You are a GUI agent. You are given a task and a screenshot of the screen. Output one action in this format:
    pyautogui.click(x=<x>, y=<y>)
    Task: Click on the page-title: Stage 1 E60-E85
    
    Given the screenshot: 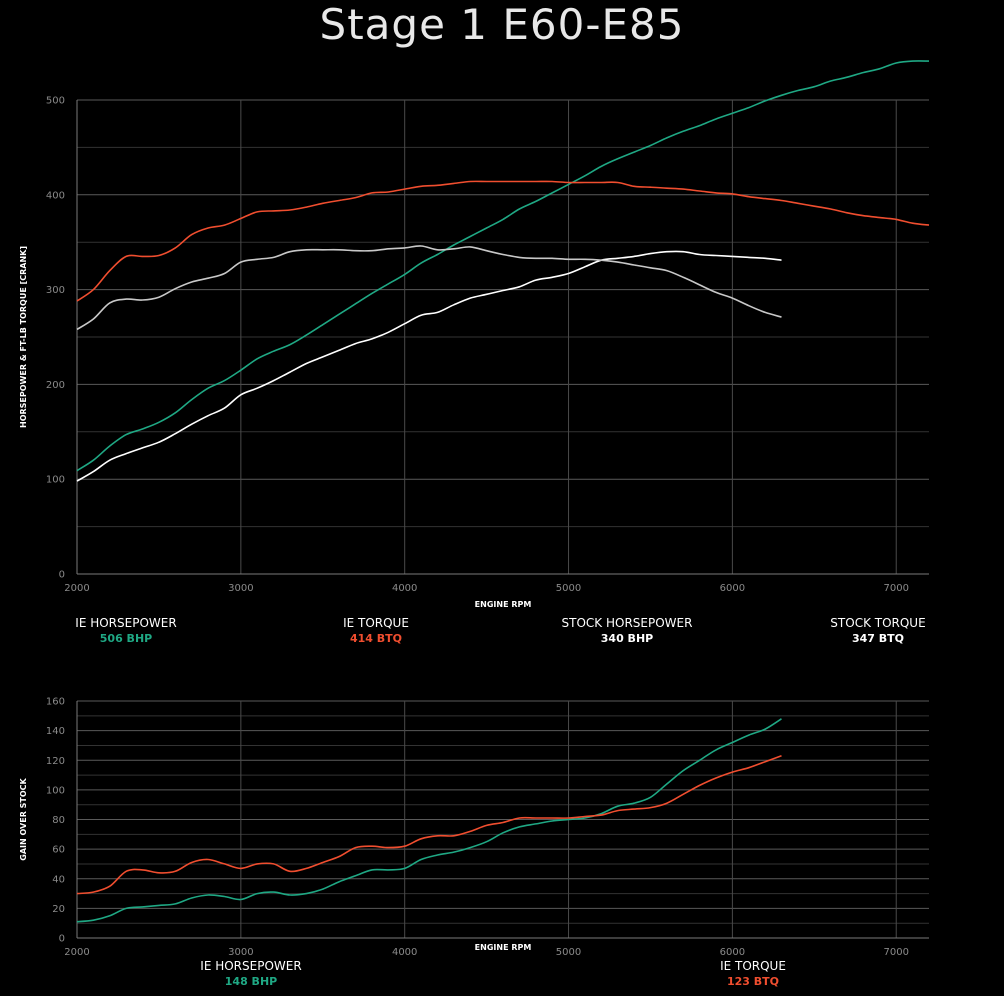 What is the action you would take?
    pyautogui.click(x=502, y=24)
    